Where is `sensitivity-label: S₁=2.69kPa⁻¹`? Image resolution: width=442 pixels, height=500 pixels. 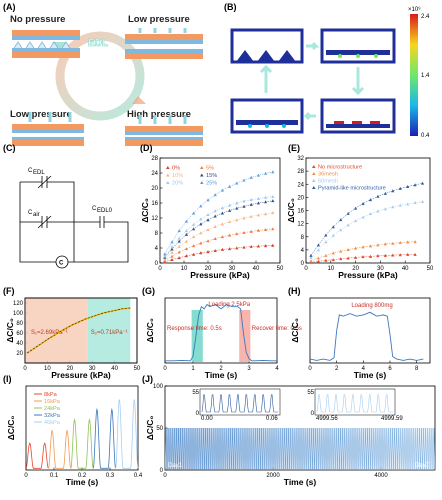 sensitivity-label: S₁=2.69kPa⁻¹ is located at coordinates (49, 333).